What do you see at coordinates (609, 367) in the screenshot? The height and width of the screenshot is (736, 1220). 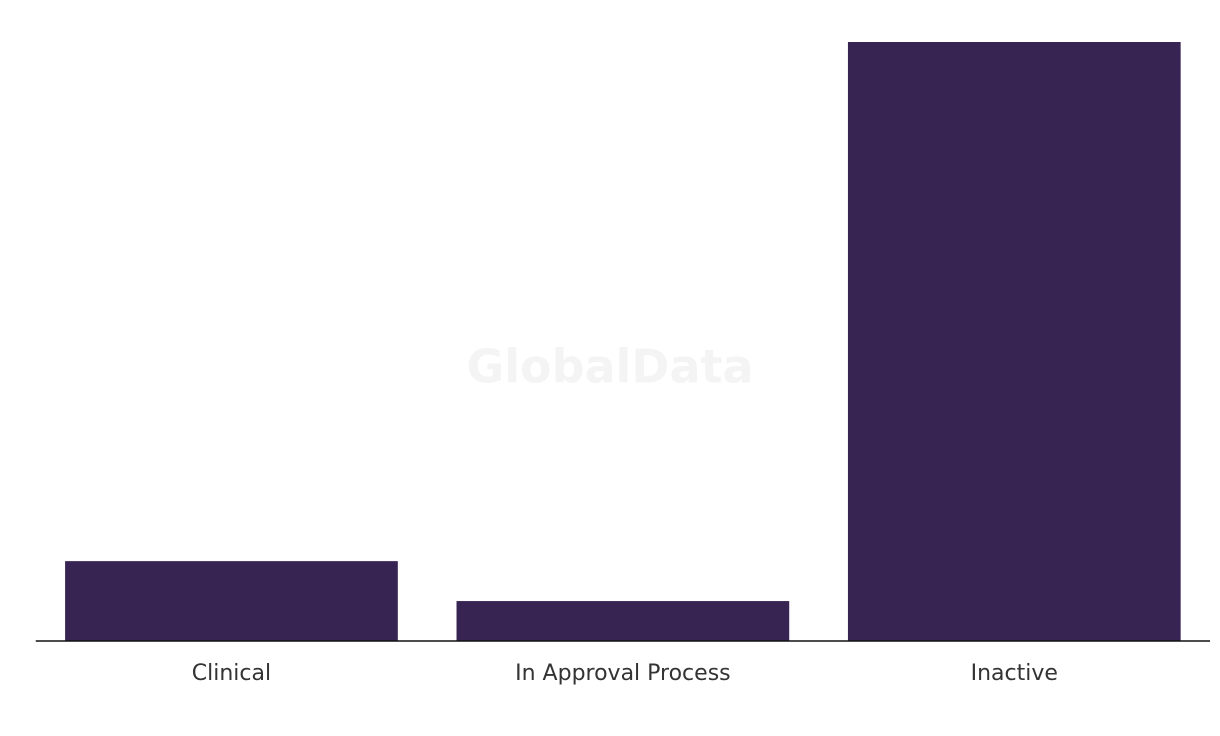 I see `watermark: GlobalData` at bounding box center [609, 367].